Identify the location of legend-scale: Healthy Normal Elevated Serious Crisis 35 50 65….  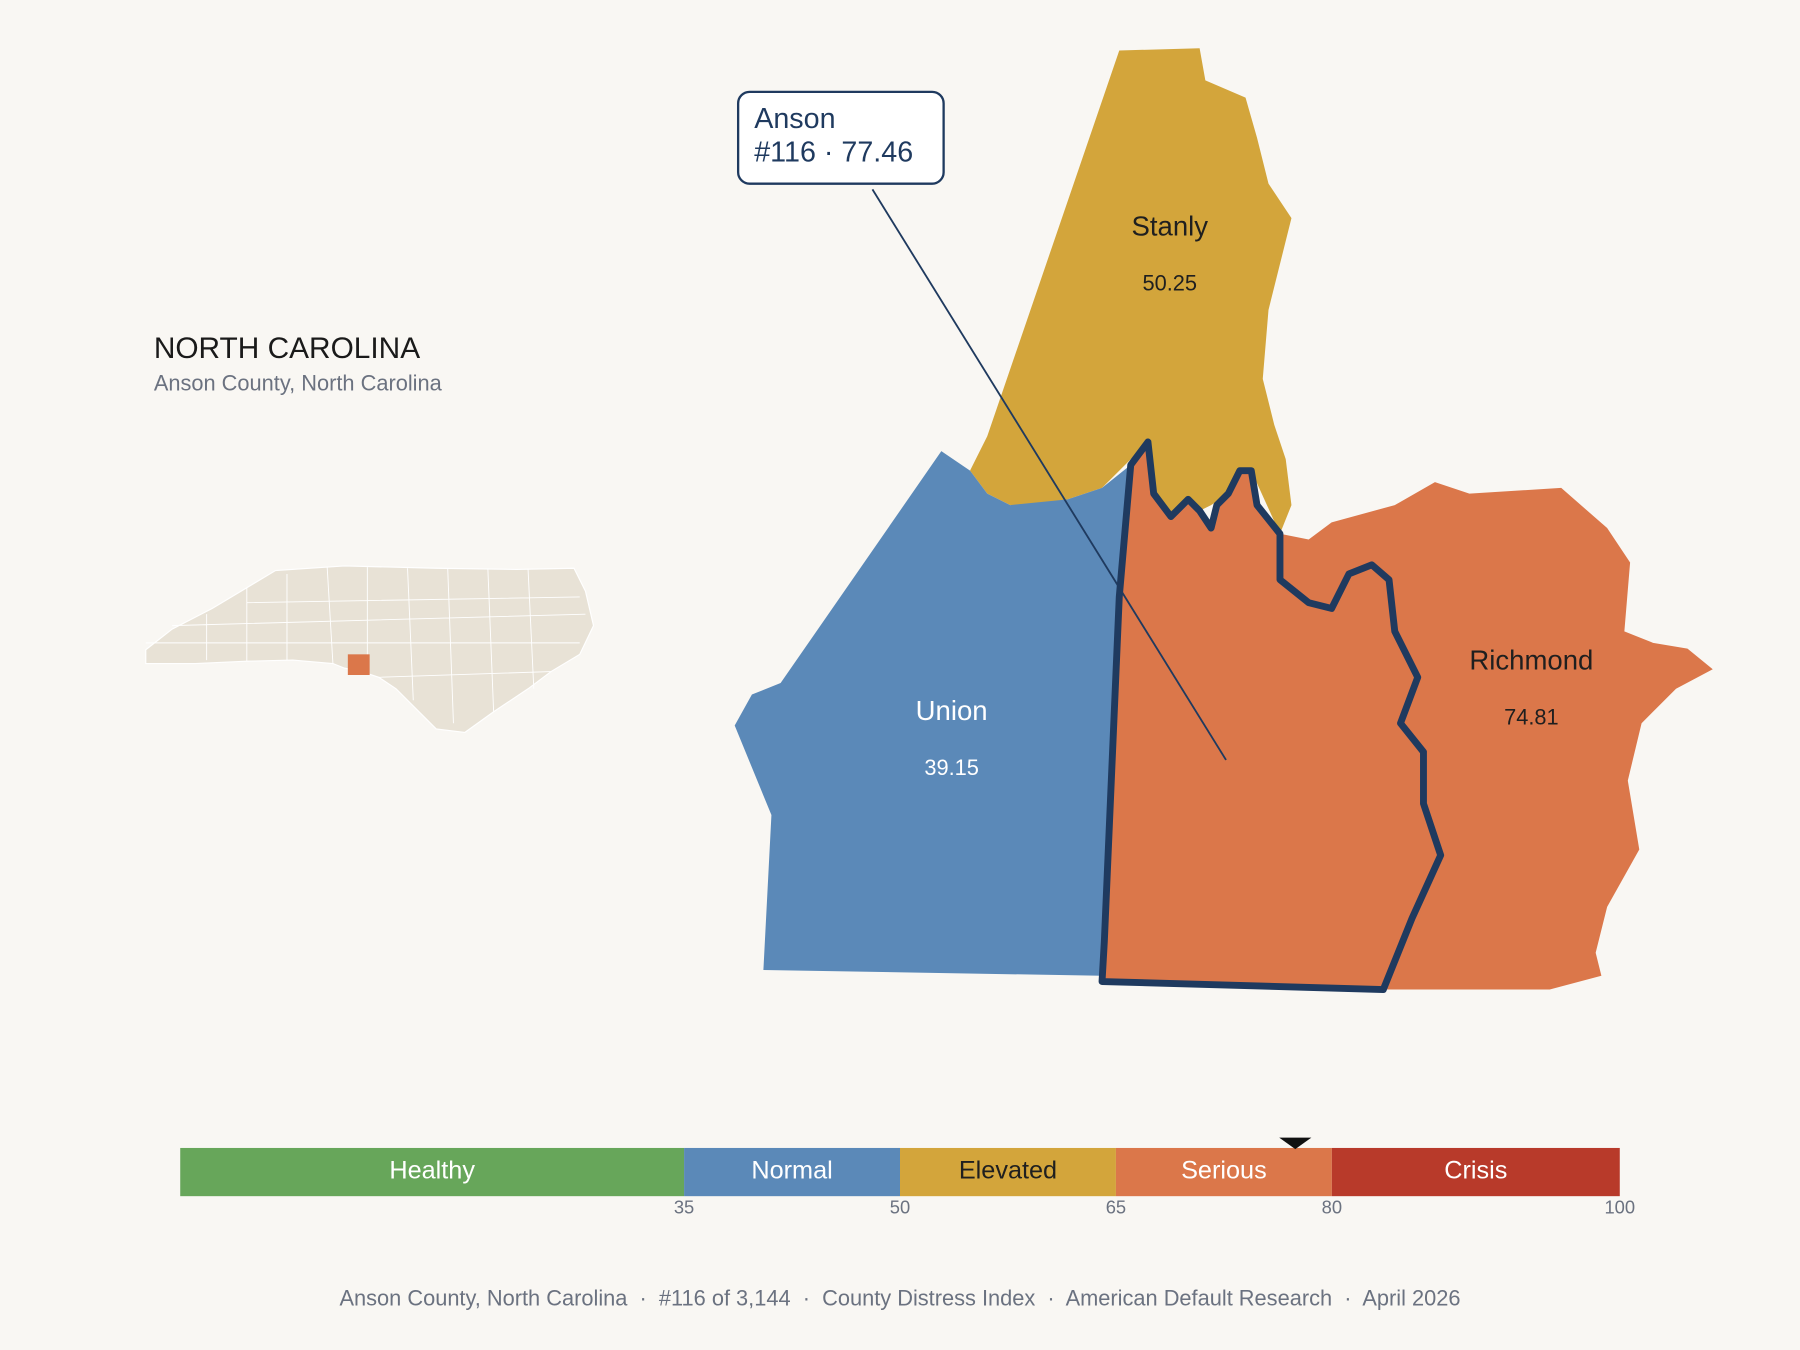
(907, 1177).